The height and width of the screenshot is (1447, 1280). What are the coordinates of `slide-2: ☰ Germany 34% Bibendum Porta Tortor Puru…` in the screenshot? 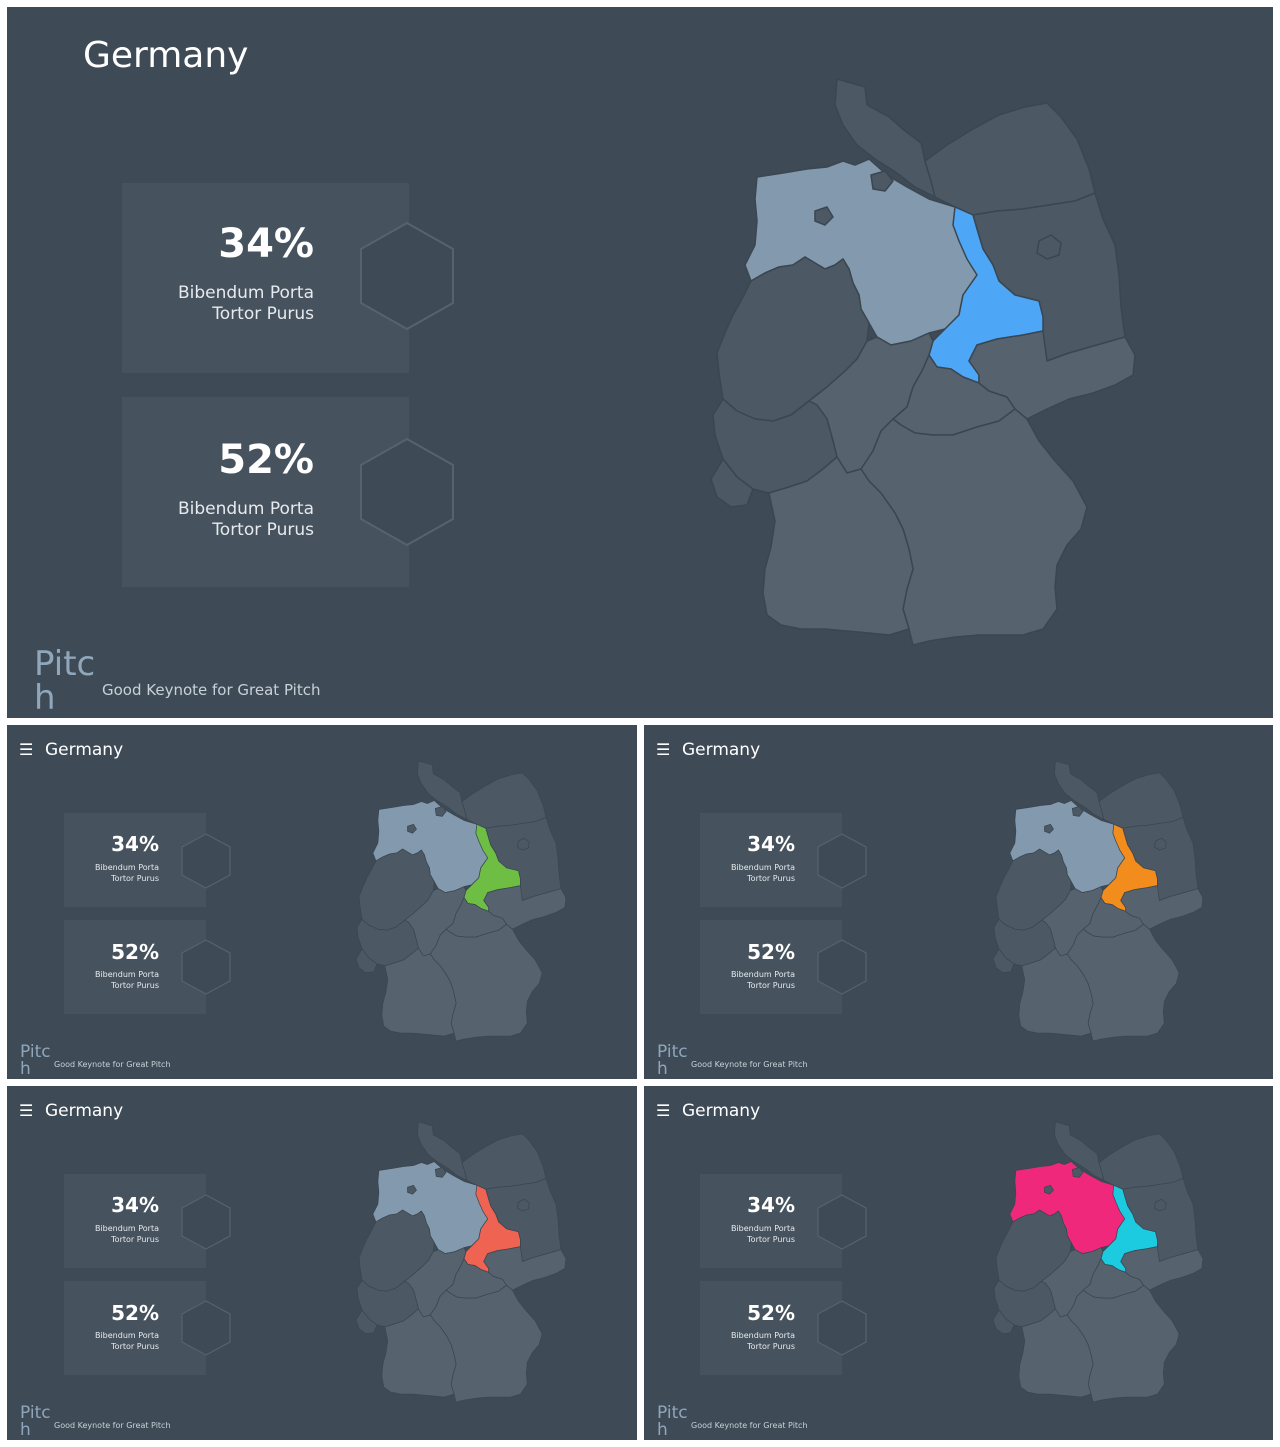 It's located at (322, 902).